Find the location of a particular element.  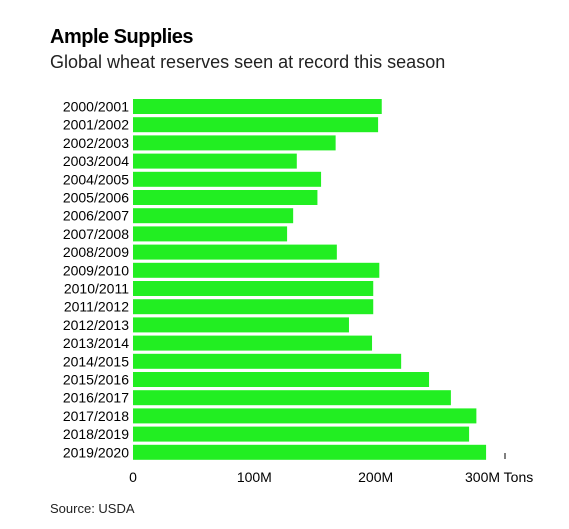

bar-2018-2019 is located at coordinates (301, 434).